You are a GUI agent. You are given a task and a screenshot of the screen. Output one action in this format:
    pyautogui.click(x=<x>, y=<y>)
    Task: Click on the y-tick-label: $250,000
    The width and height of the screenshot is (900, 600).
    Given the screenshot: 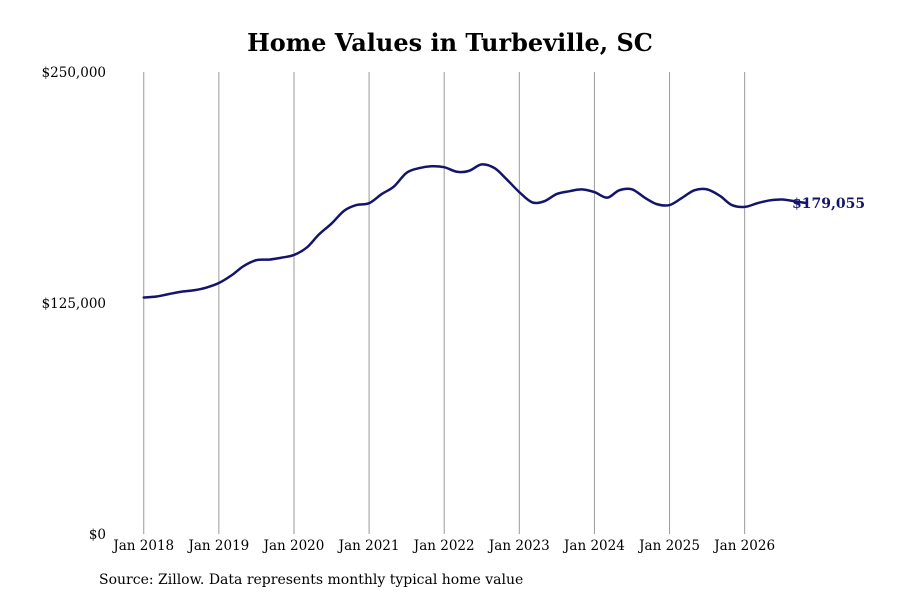 What is the action you would take?
    pyautogui.click(x=74, y=73)
    